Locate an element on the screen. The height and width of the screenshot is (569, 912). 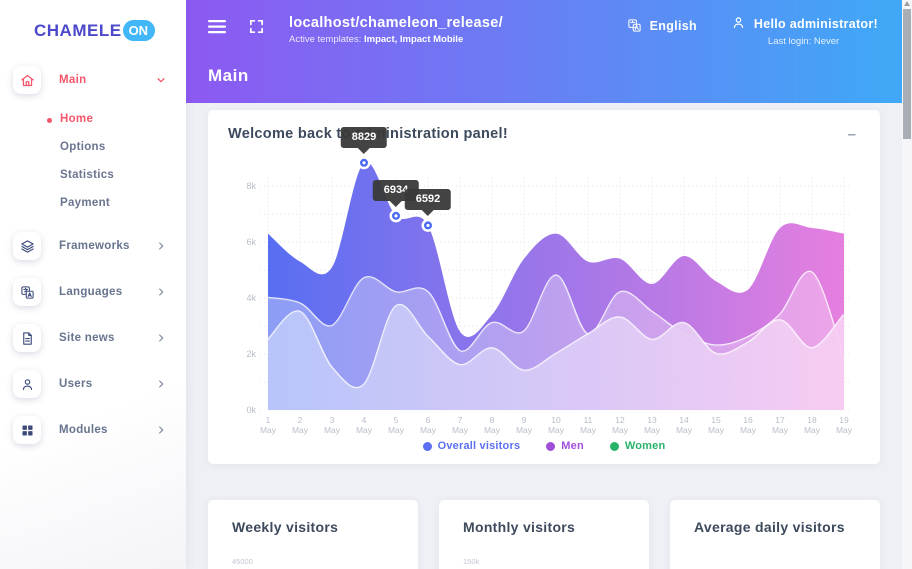
sidebar-item-frameworks: Frameworks is located at coordinates (93, 246).